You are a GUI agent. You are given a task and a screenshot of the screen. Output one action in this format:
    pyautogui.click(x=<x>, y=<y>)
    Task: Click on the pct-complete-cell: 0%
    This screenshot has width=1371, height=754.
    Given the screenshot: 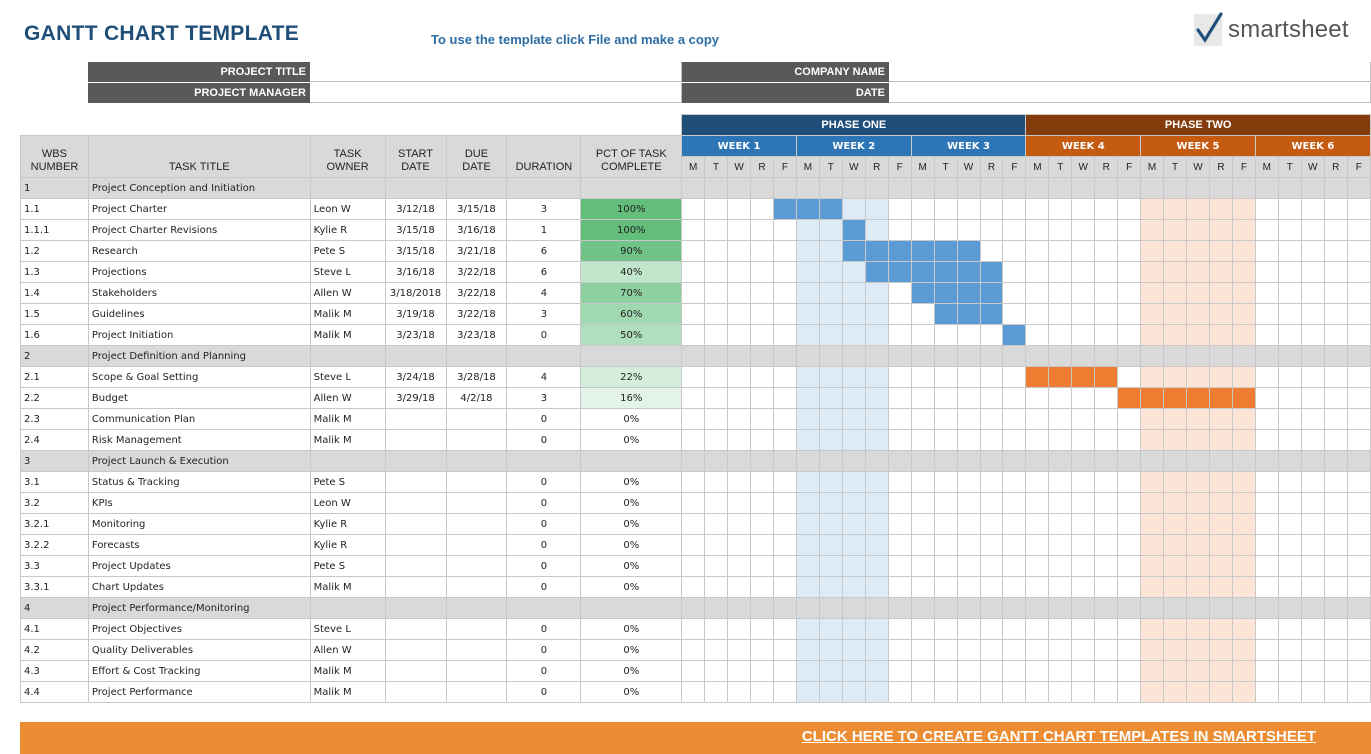 What is the action you would take?
    pyautogui.click(x=631, y=440)
    